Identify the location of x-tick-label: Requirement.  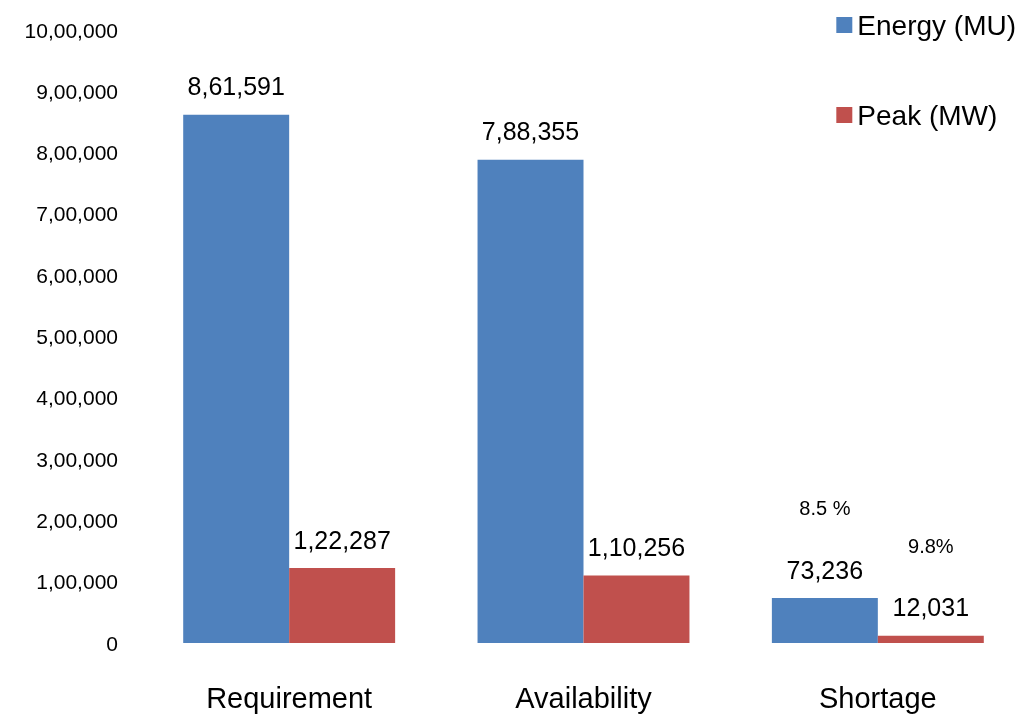
(289, 697).